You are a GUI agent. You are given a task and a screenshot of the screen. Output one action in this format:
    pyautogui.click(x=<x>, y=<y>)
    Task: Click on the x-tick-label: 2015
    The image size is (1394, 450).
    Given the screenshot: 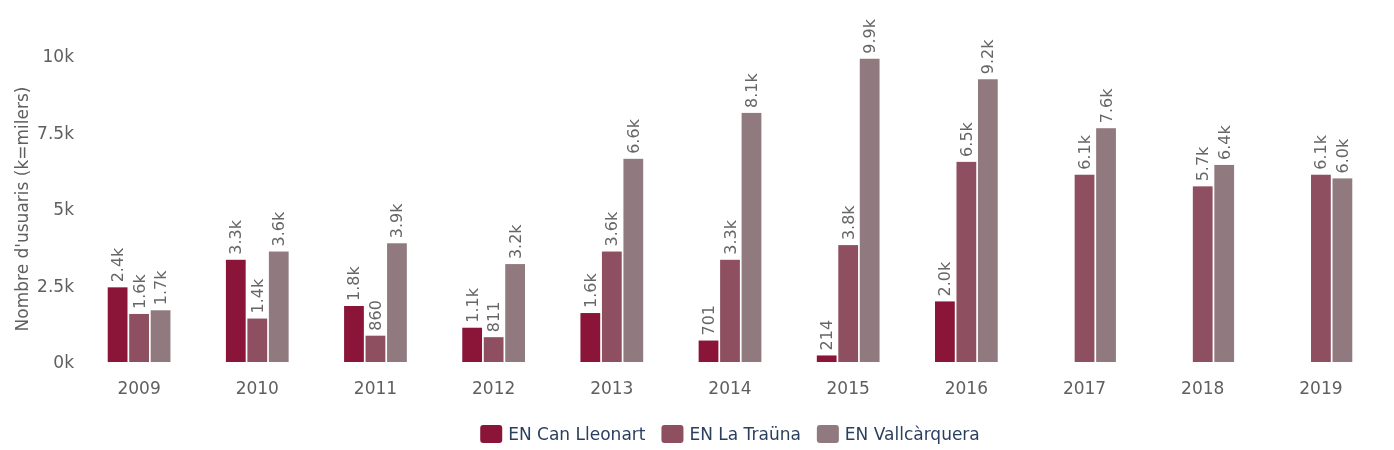 What is the action you would take?
    pyautogui.click(x=848, y=388)
    